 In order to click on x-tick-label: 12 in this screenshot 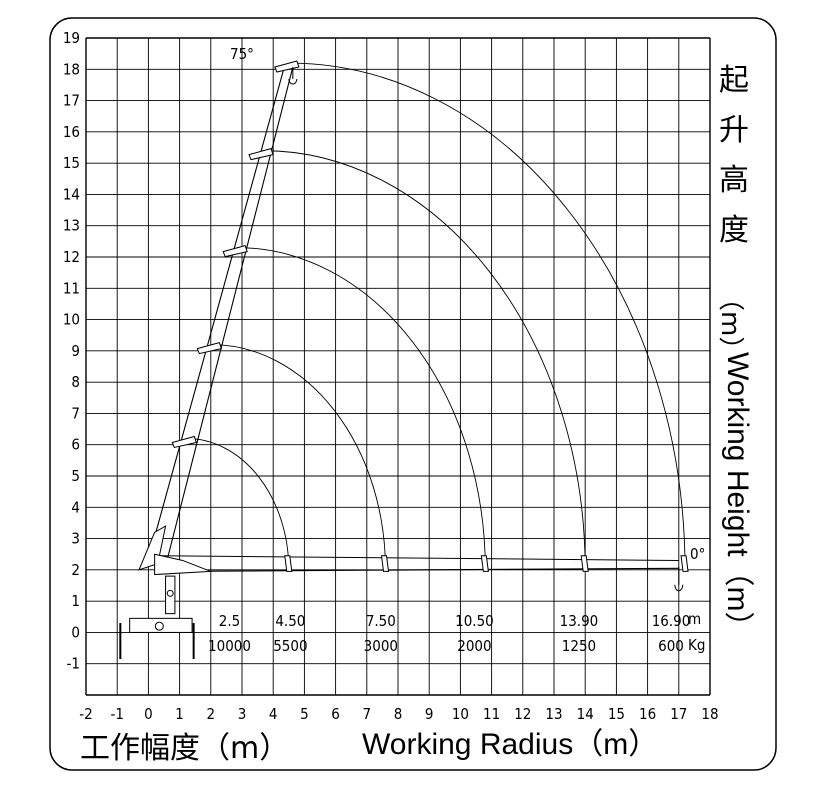, I will do `click(522, 714)`.